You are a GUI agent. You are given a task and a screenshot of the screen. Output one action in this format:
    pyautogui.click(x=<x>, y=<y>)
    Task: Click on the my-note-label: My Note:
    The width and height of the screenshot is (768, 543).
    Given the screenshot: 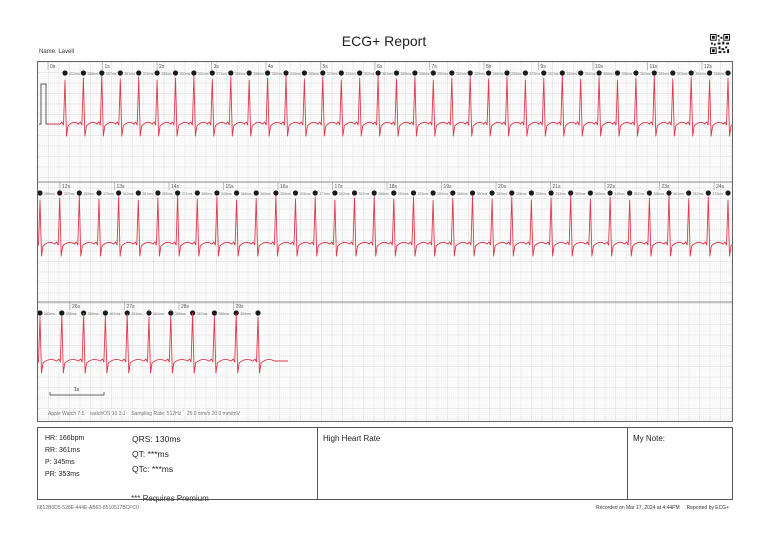 What is the action you would take?
    pyautogui.click(x=649, y=438)
    